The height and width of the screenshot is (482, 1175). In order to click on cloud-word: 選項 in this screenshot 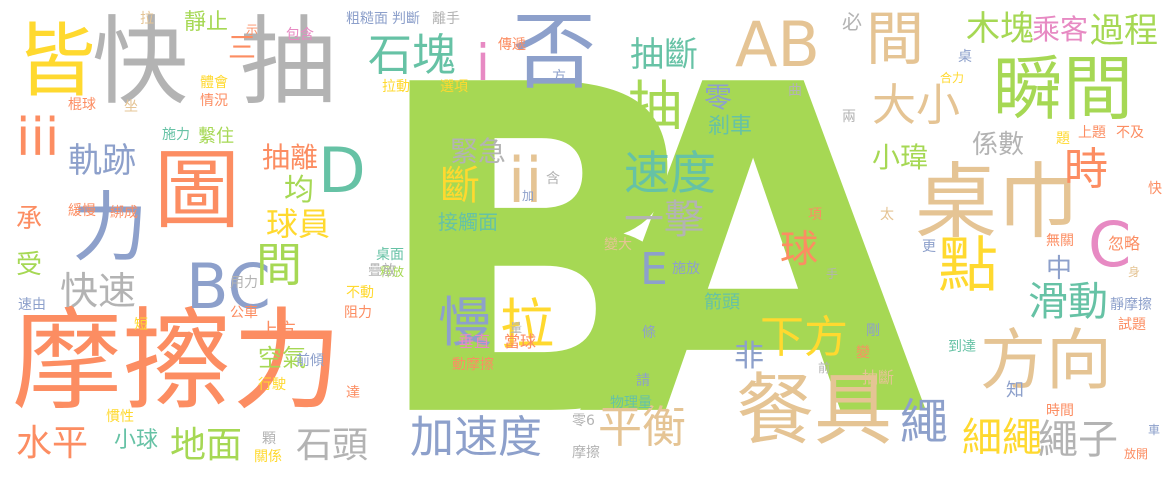, I will do `click(454, 87)`.